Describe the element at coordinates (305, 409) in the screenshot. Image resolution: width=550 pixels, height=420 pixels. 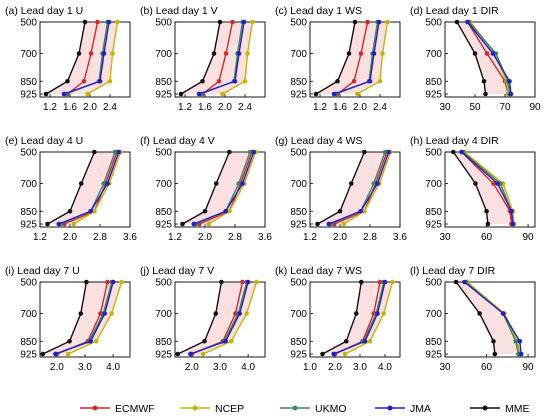
I see `legend: ECMWF NCEP UKMO JMA MME` at that location.